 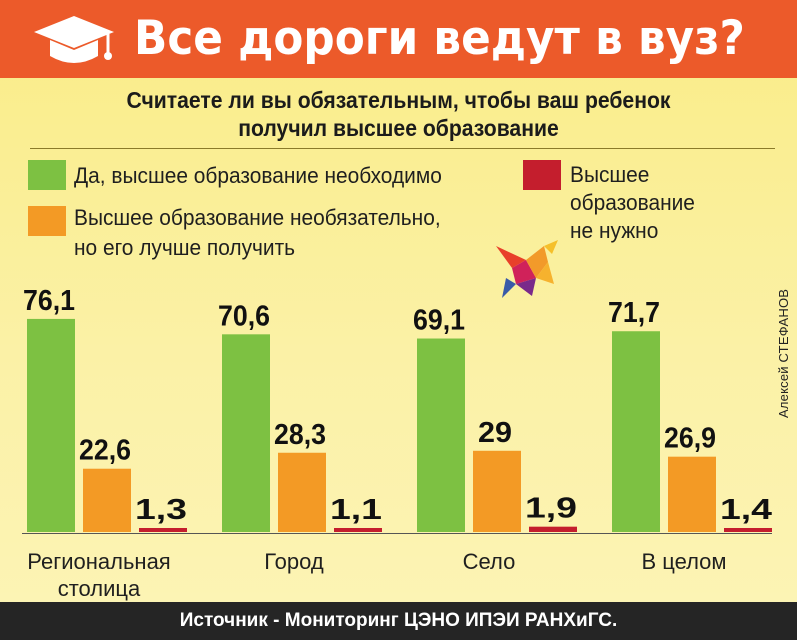 What do you see at coordinates (690, 439) in the screenshot?
I see `data-label: 26,9` at bounding box center [690, 439].